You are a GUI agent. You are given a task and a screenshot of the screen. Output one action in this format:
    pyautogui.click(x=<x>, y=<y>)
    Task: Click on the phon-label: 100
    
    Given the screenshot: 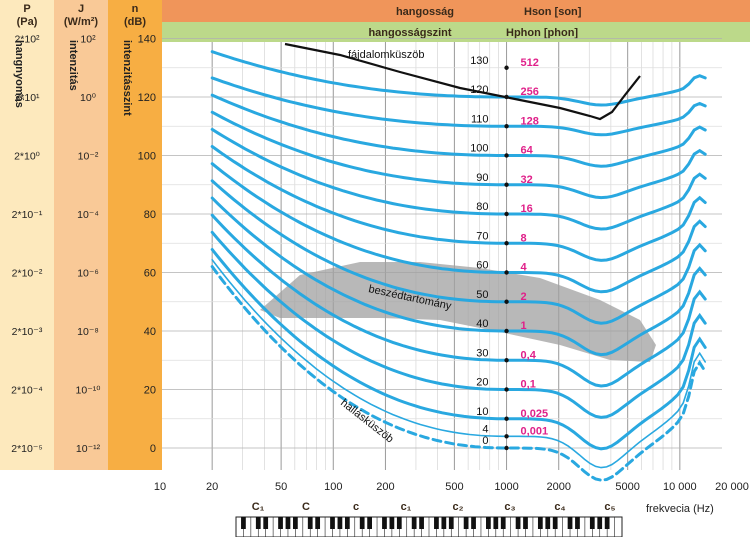 What is the action you would take?
    pyautogui.click(x=479, y=149)
    